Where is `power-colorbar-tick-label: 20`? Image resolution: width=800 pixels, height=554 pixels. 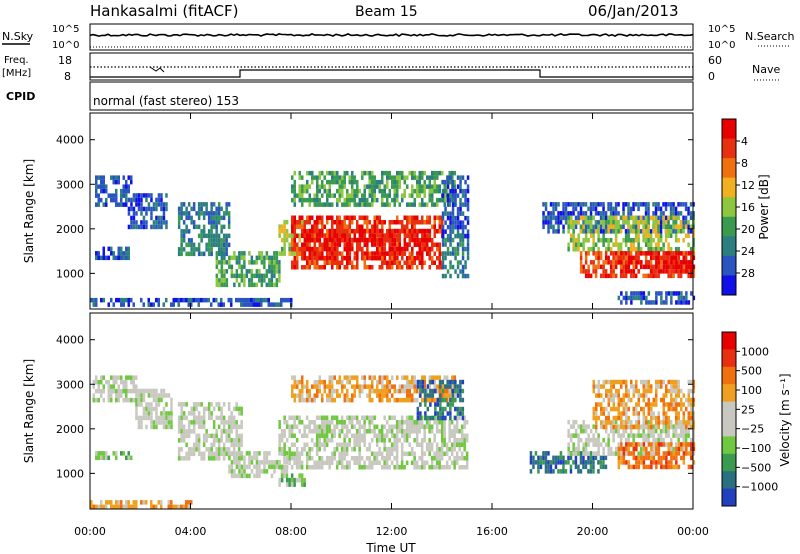
power-colorbar-tick-label: 20 is located at coordinates (748, 229).